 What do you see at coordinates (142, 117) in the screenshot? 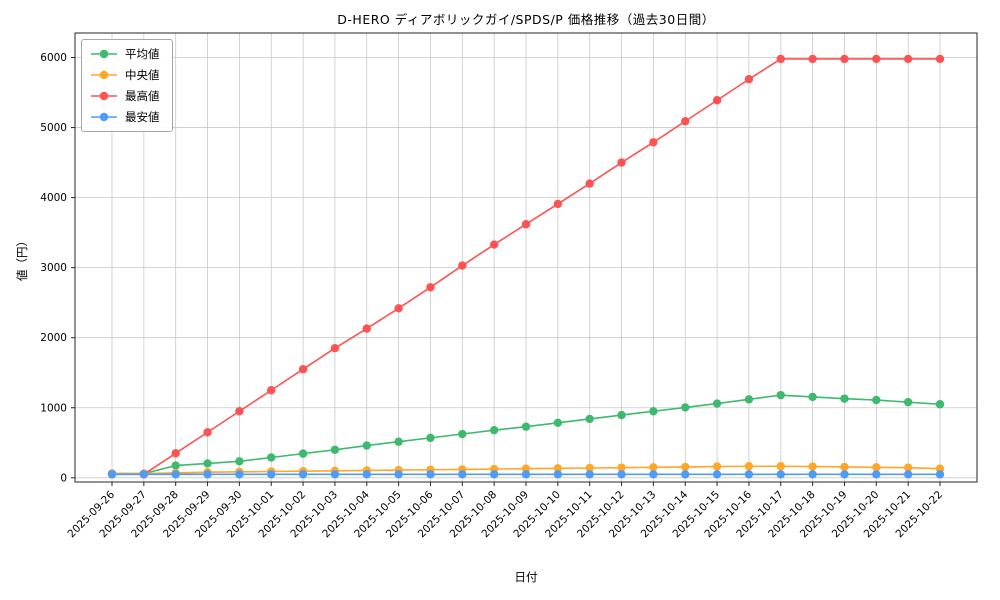
I see `legend-label-min: 最安値` at bounding box center [142, 117].